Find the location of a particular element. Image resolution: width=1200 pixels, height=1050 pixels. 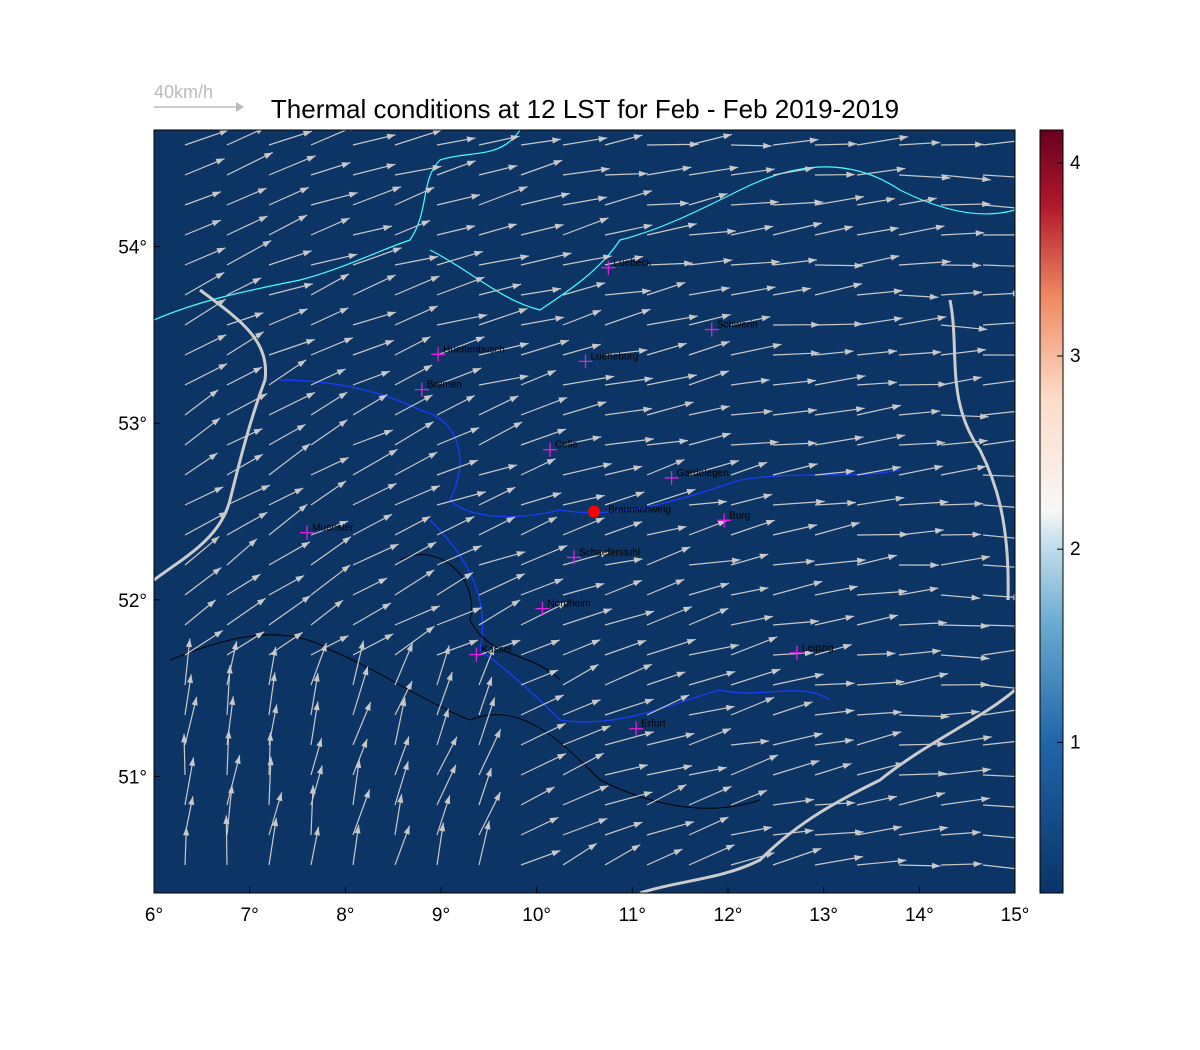

city-label: Celle is located at coordinates (566, 445).